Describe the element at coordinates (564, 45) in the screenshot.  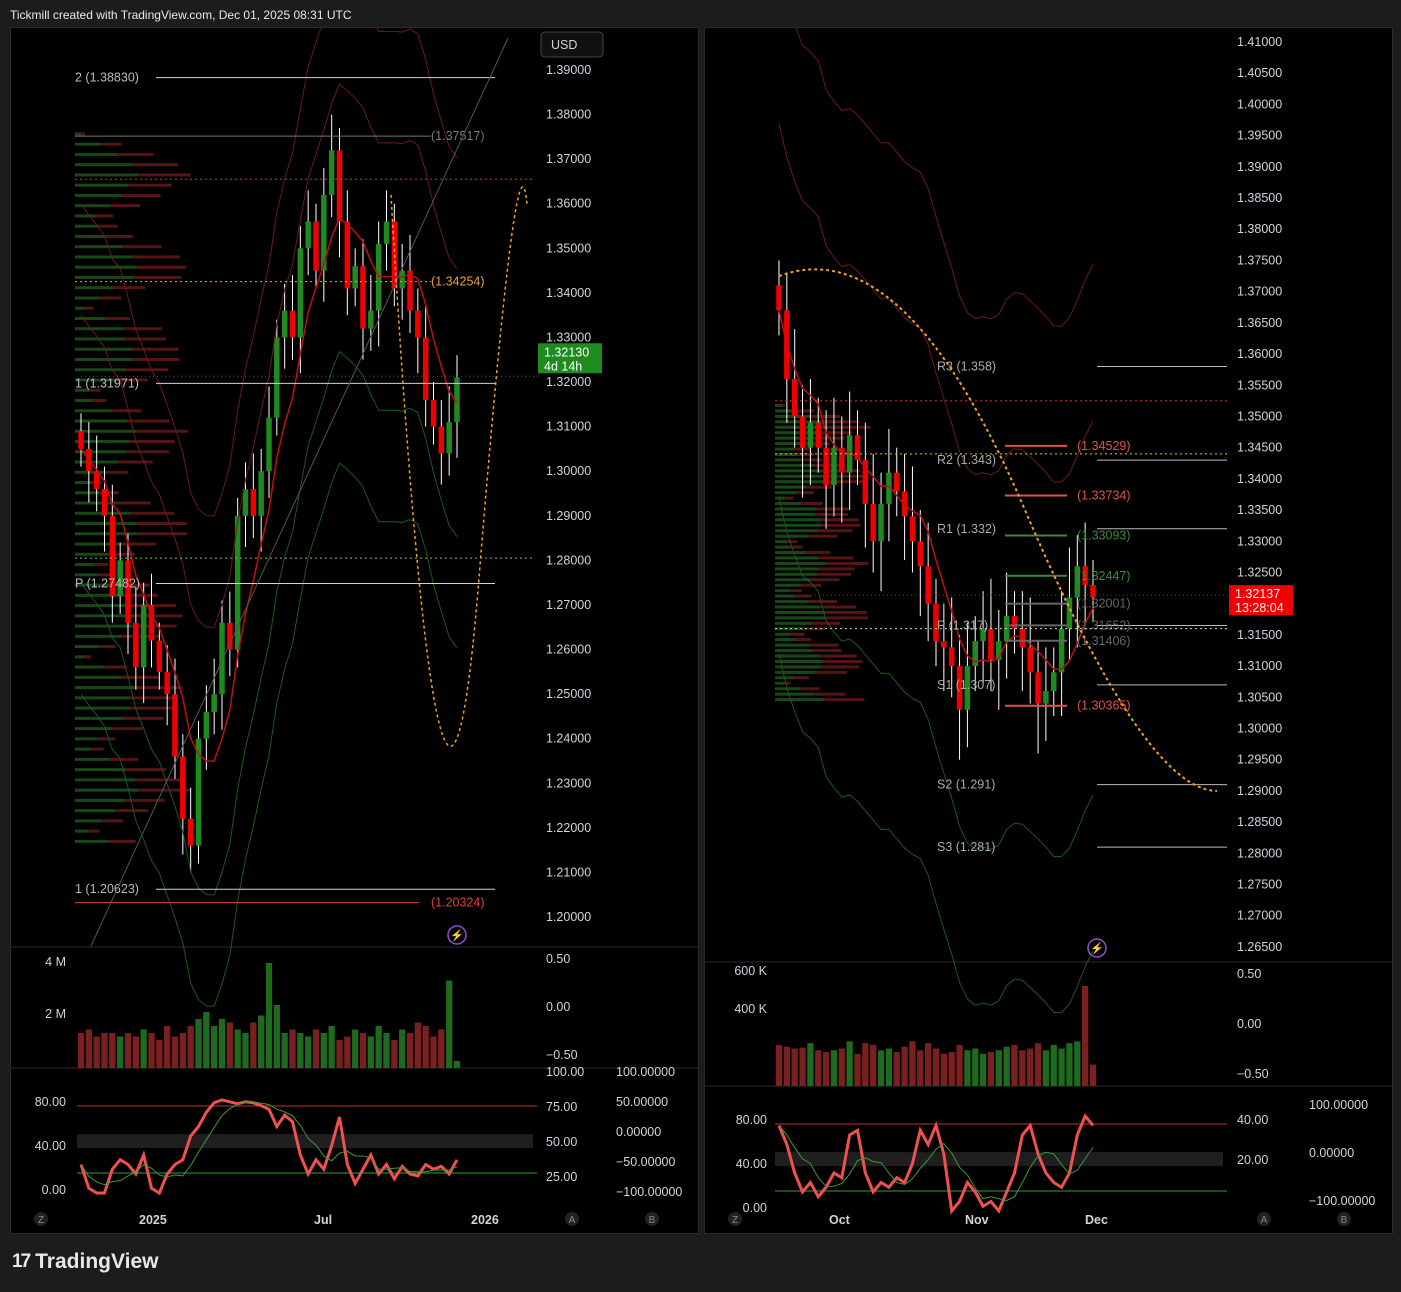
I see `currency-label: USD` at that location.